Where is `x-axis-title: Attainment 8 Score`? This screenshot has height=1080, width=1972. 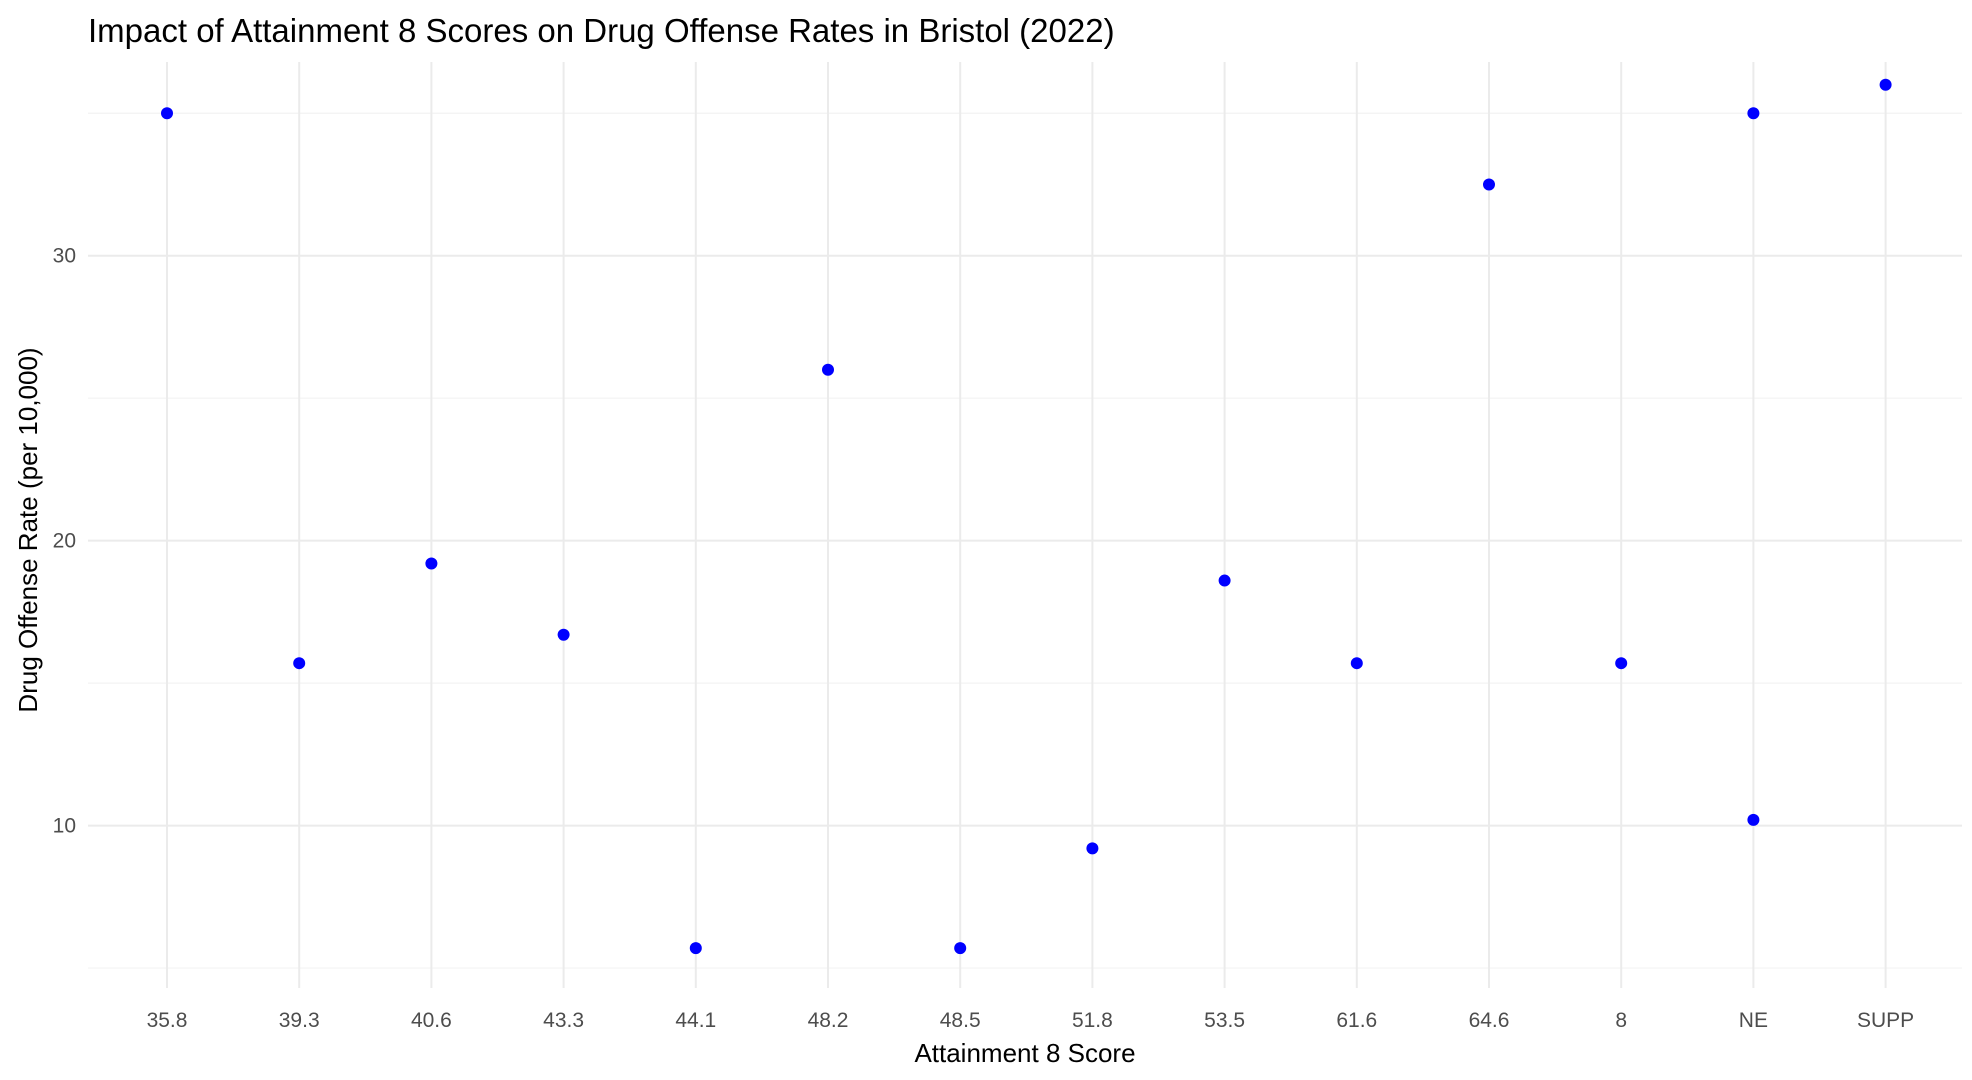 x-axis-title: Attainment 8 Score is located at coordinates (1024, 1053).